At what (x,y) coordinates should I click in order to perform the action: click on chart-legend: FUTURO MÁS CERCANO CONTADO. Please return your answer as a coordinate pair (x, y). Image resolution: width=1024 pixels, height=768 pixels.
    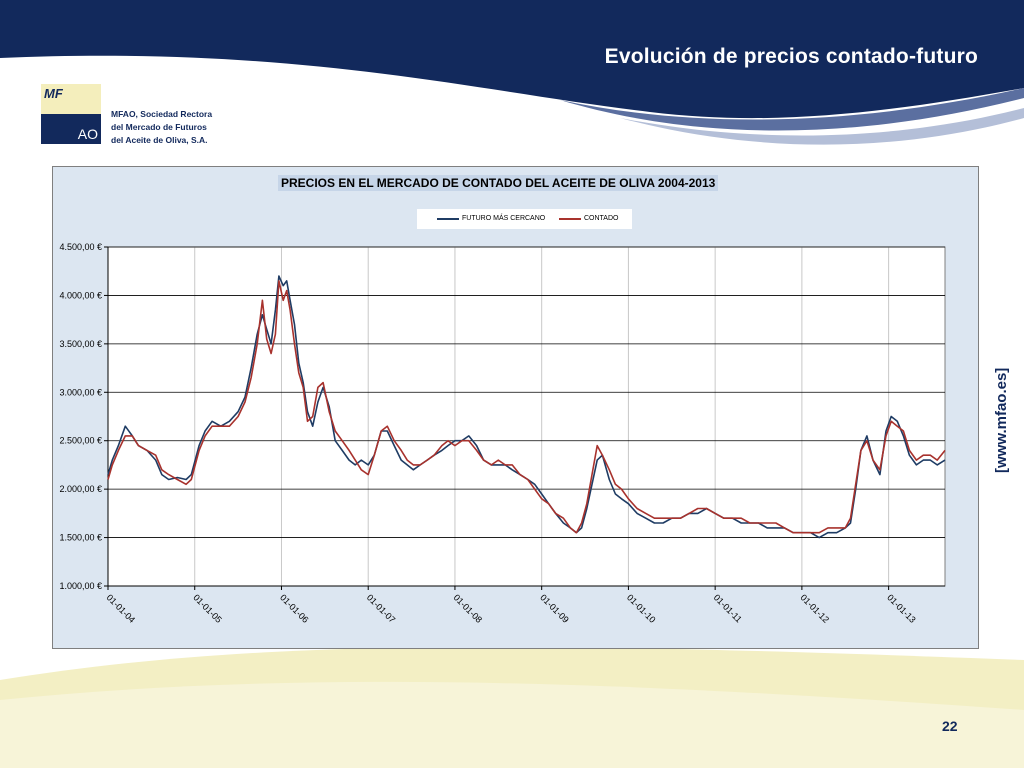
    Looking at the image, I should click on (524, 219).